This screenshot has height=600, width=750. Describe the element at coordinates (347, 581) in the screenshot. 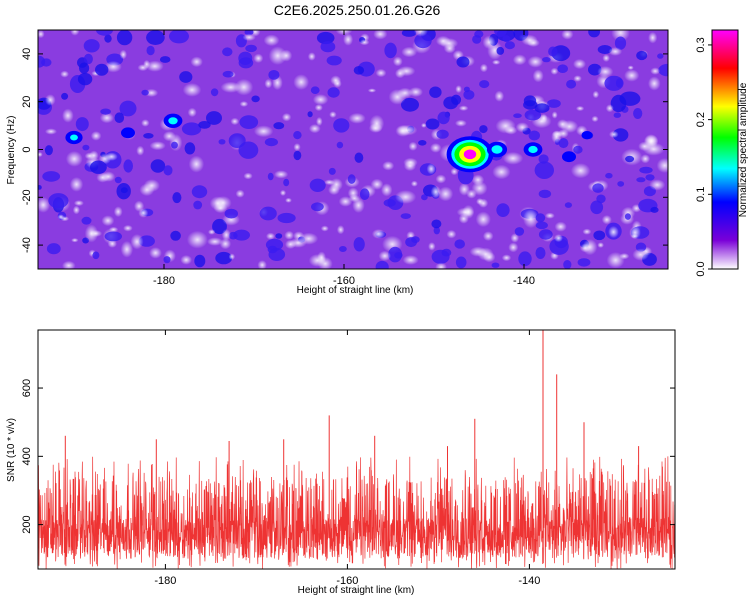

I see `x-tick-label: -160` at that location.